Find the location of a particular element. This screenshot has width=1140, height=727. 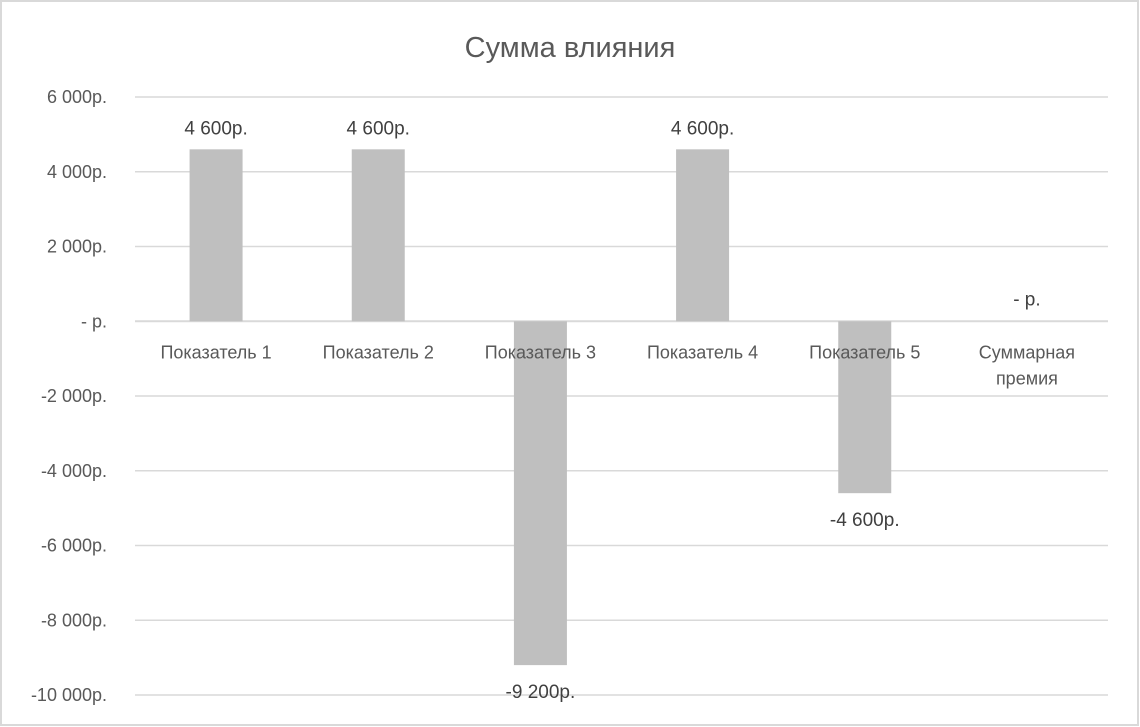

y-tick-label: 4 000р. is located at coordinates (77, 172).